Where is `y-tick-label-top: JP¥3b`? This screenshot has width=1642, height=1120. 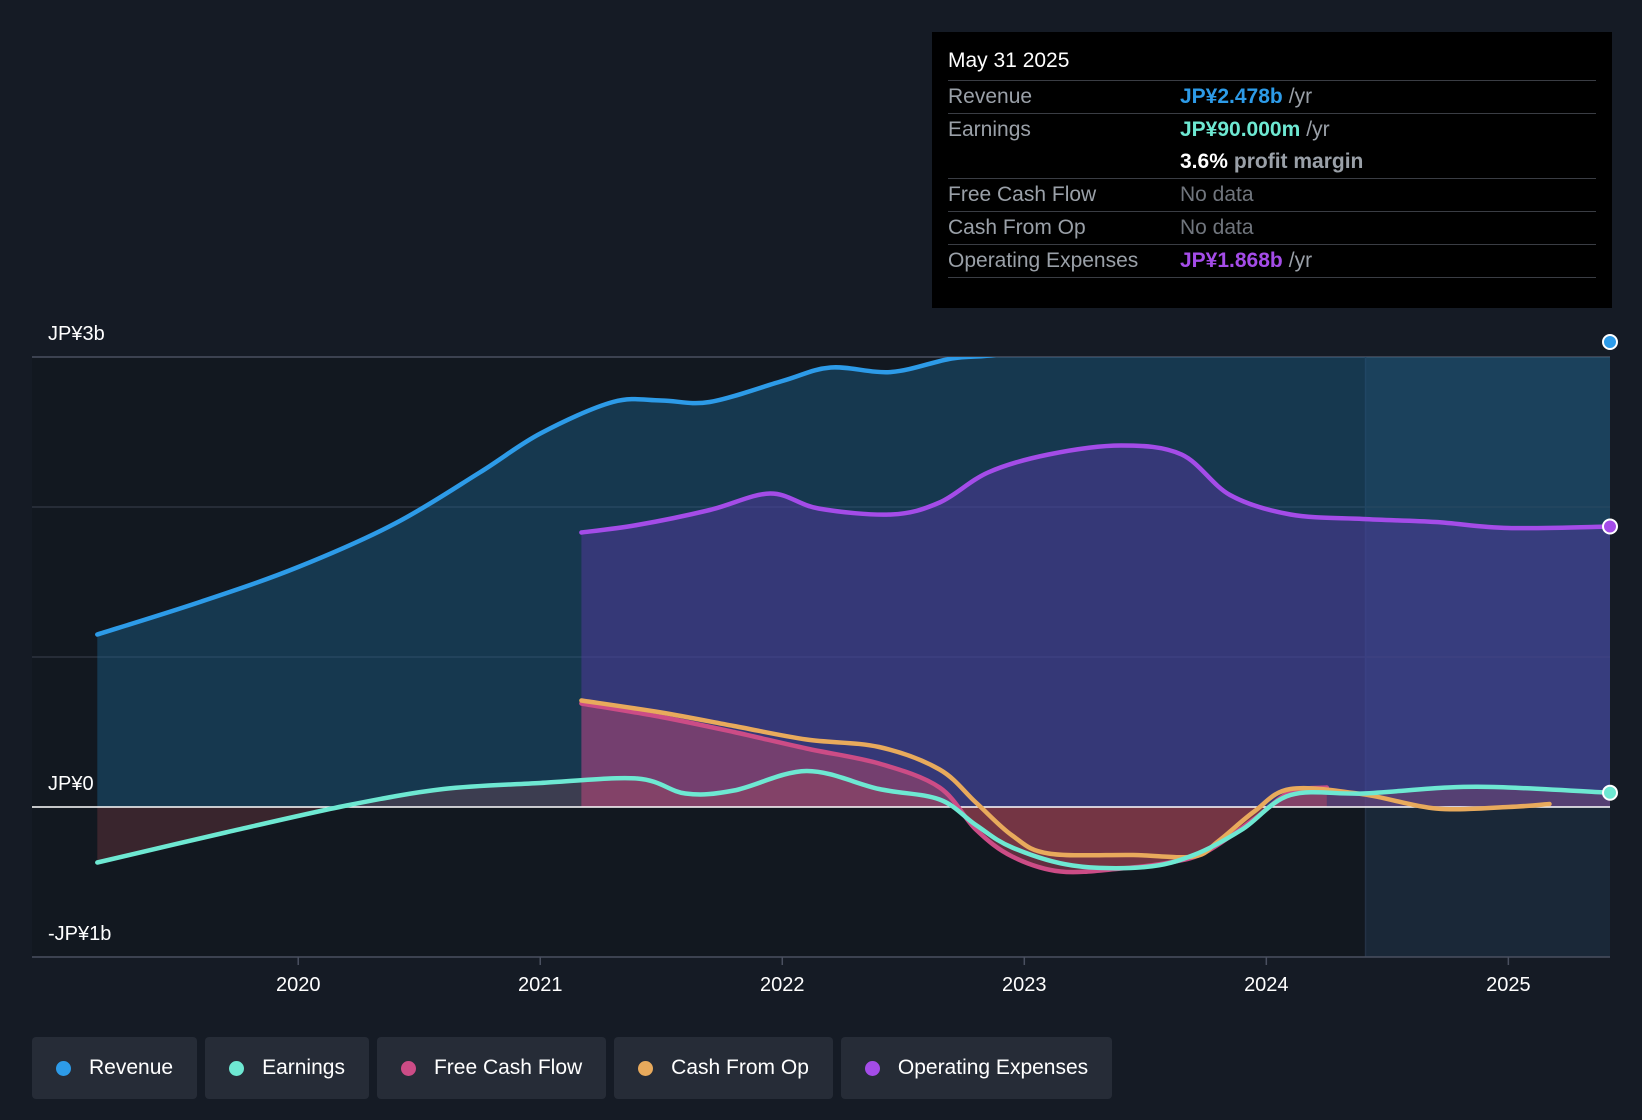
y-tick-label-top: JP¥3b is located at coordinates (76, 334).